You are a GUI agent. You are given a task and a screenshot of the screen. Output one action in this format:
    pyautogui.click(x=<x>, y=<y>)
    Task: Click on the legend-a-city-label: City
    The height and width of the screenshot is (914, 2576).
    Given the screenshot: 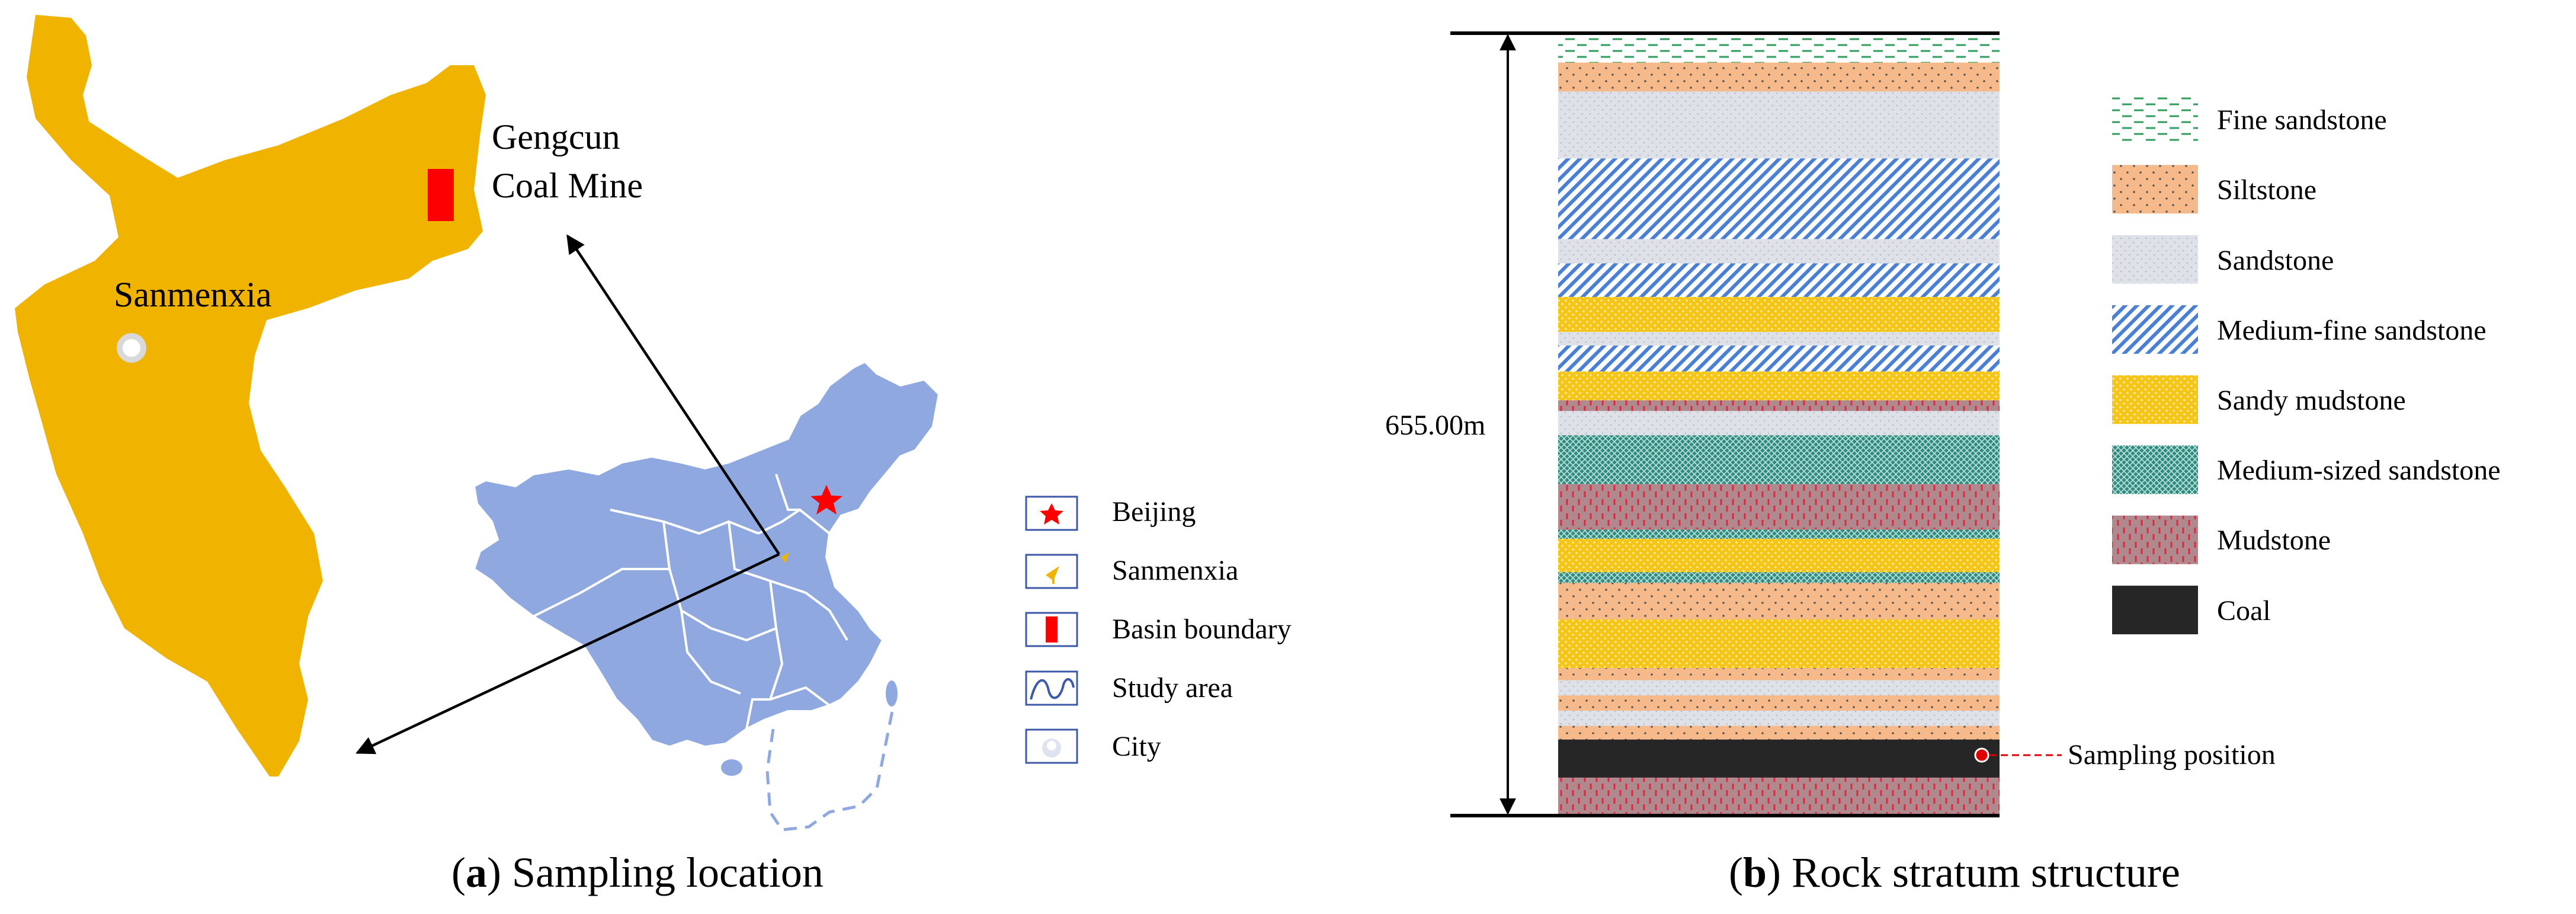 What is the action you would take?
    pyautogui.click(x=1136, y=747)
    